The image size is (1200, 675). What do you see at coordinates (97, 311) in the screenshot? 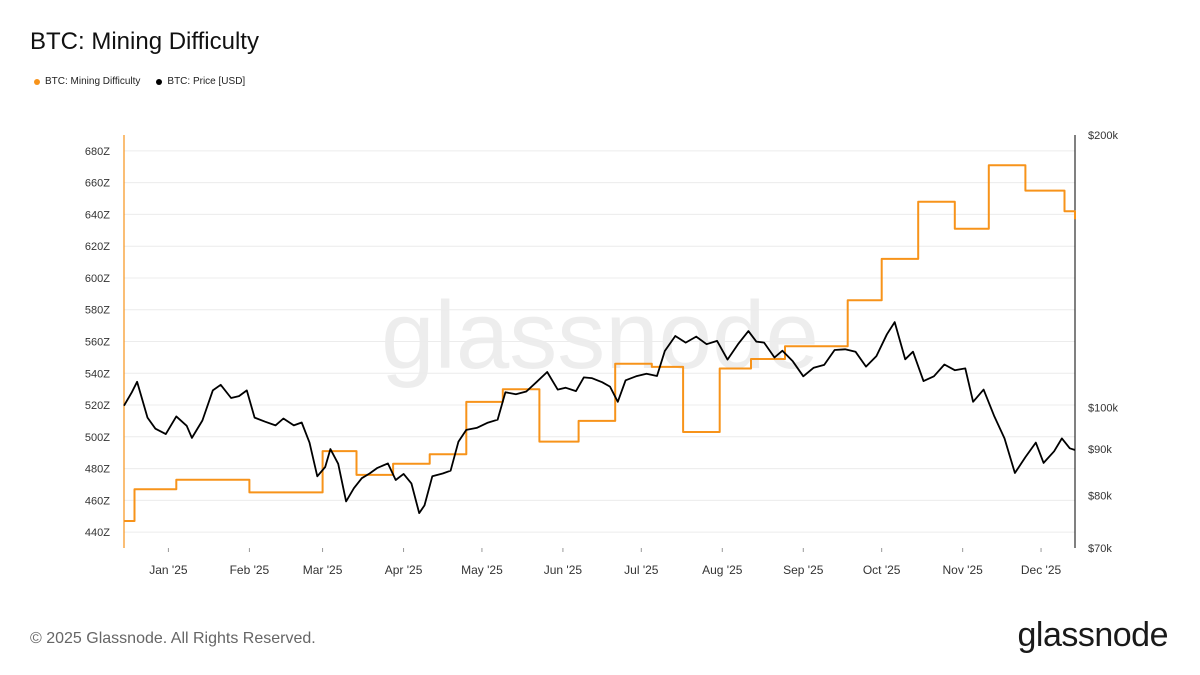
I see `y-left-tick-label: 580Z` at bounding box center [97, 311].